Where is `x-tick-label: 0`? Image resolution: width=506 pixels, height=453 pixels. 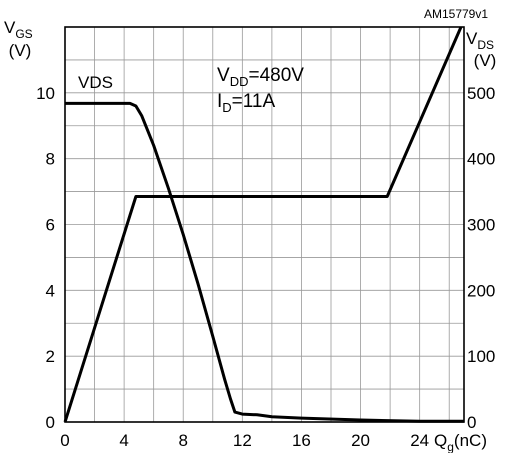
x-tick-label: 0 is located at coordinates (64, 440).